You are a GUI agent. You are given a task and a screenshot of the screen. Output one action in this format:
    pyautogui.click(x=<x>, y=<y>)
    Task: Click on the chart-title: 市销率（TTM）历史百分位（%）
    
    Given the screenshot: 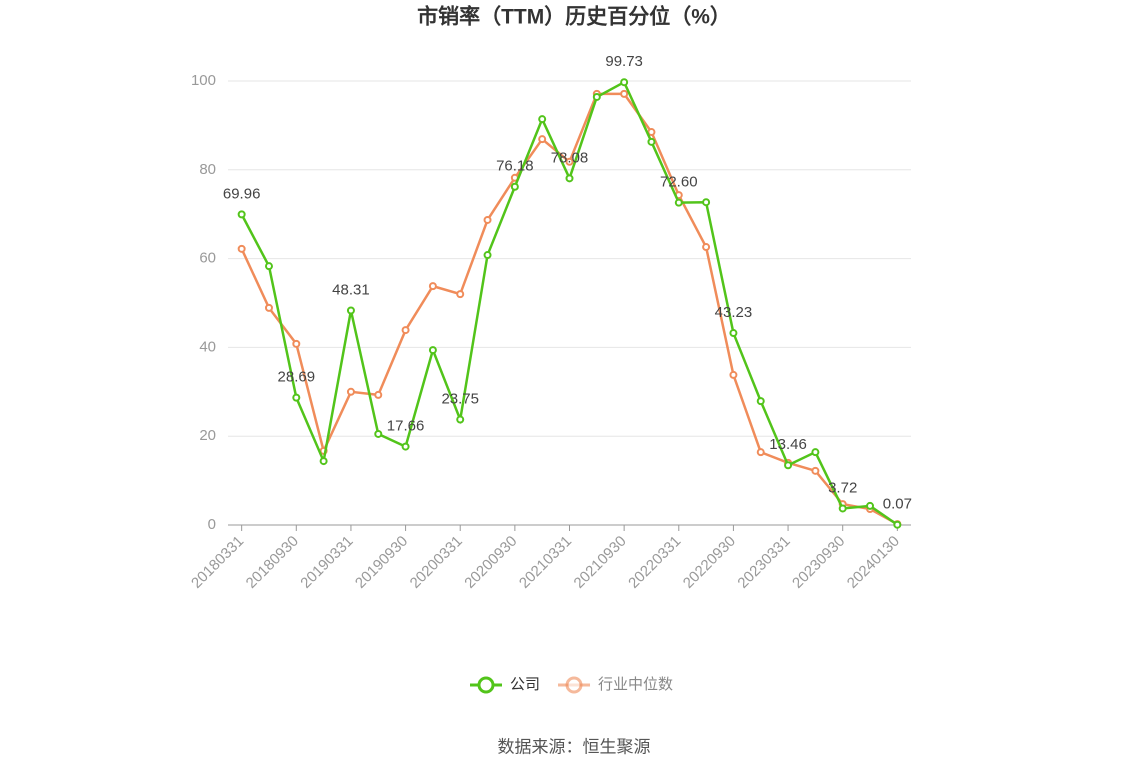 What is the action you would take?
    pyautogui.click(x=574, y=17)
    